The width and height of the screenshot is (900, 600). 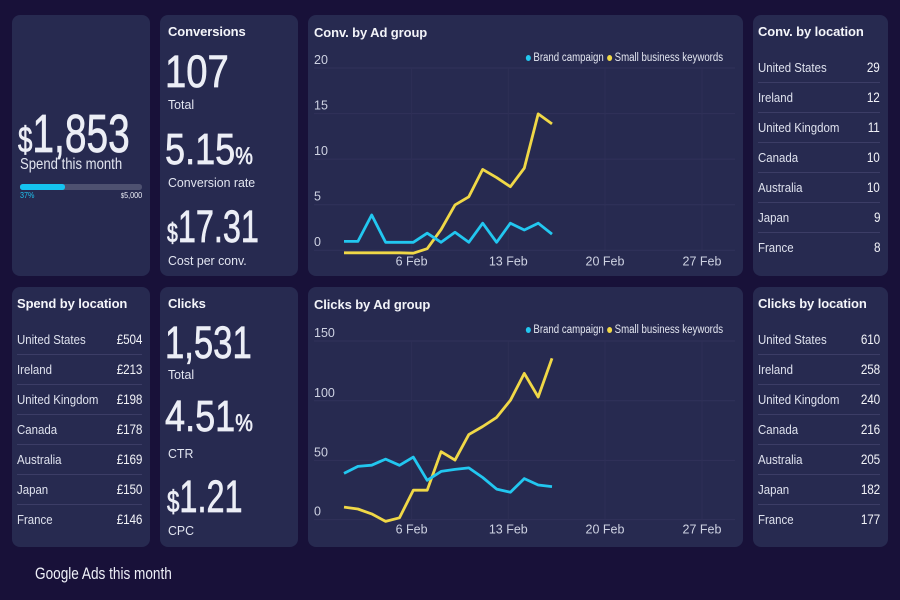 I want to click on svg-text: 100, so click(x=324, y=393).